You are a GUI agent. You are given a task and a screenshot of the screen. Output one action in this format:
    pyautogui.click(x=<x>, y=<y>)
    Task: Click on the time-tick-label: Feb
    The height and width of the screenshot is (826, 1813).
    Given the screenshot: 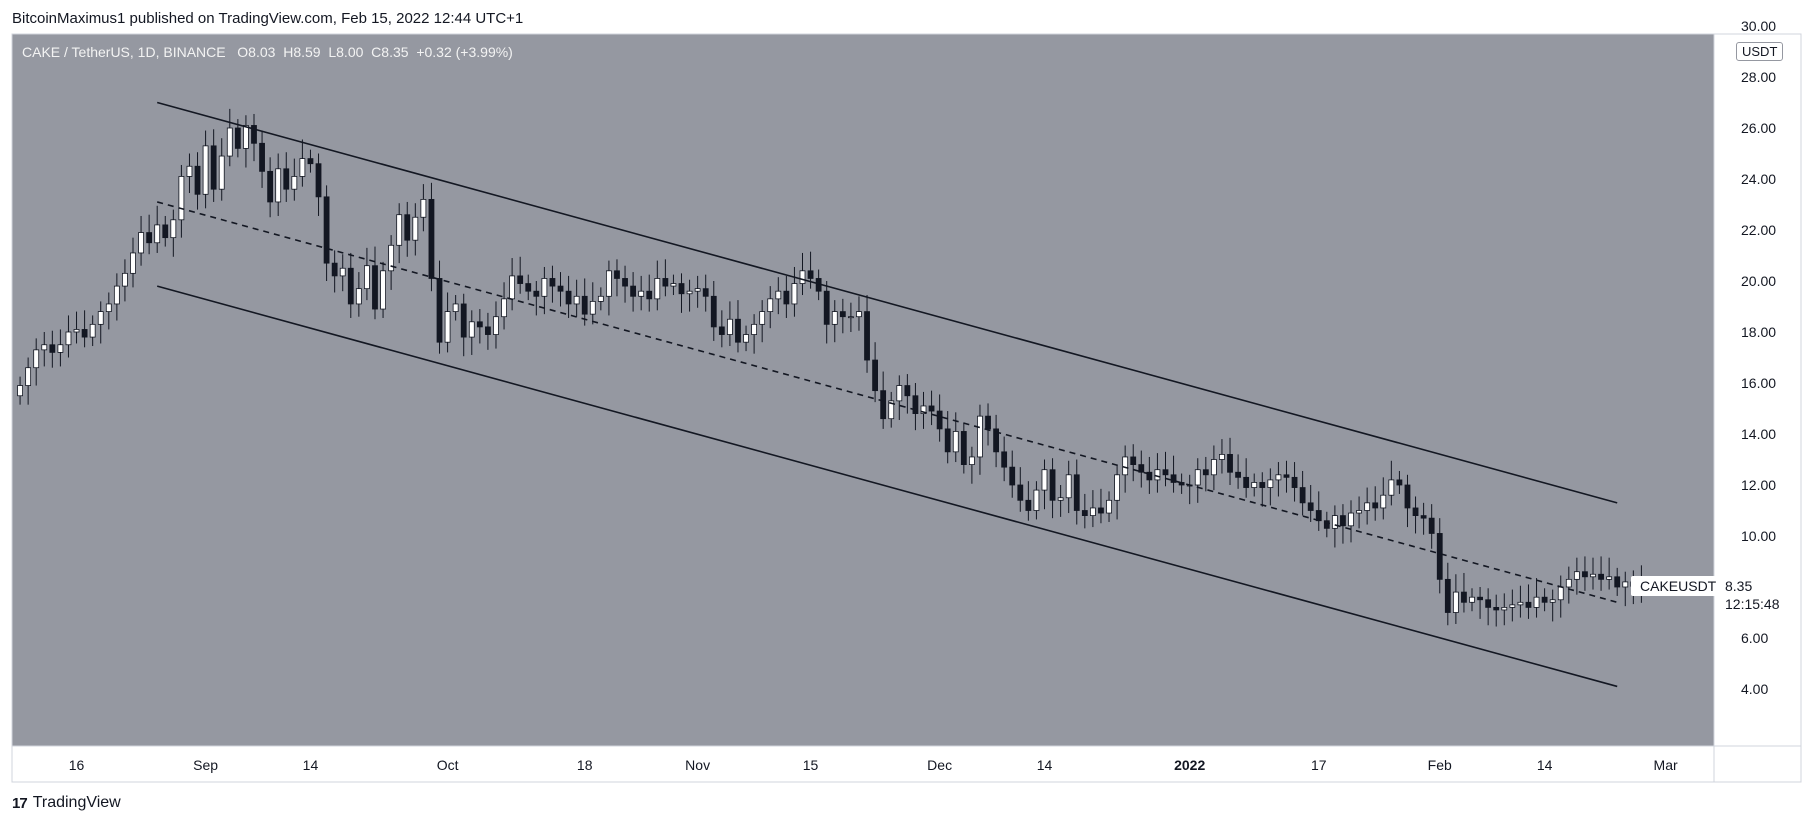 What is the action you would take?
    pyautogui.click(x=1440, y=765)
    